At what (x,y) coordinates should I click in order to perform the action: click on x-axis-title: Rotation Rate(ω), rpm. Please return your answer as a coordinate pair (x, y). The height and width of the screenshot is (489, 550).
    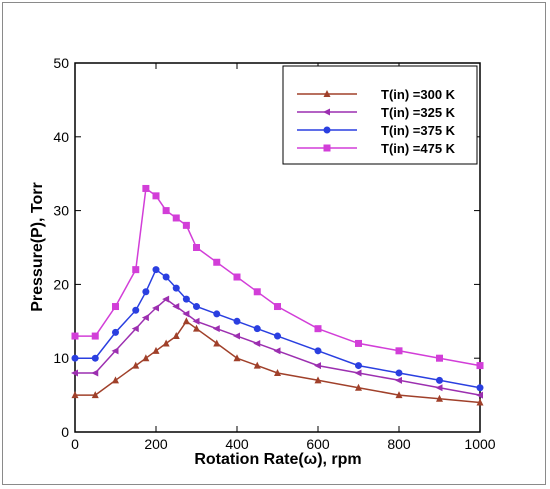
    Looking at the image, I should click on (277, 459).